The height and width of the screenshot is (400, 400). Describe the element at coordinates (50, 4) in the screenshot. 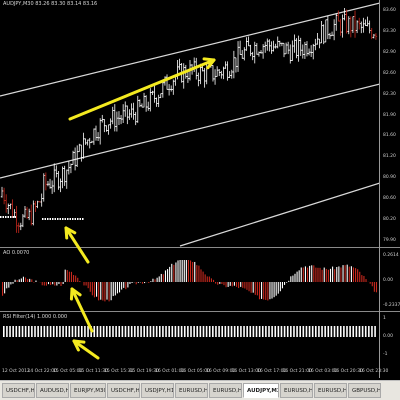

I see `chart-title: AUDJPY,M30 83.26 83.30 83.14 83.16` at that location.